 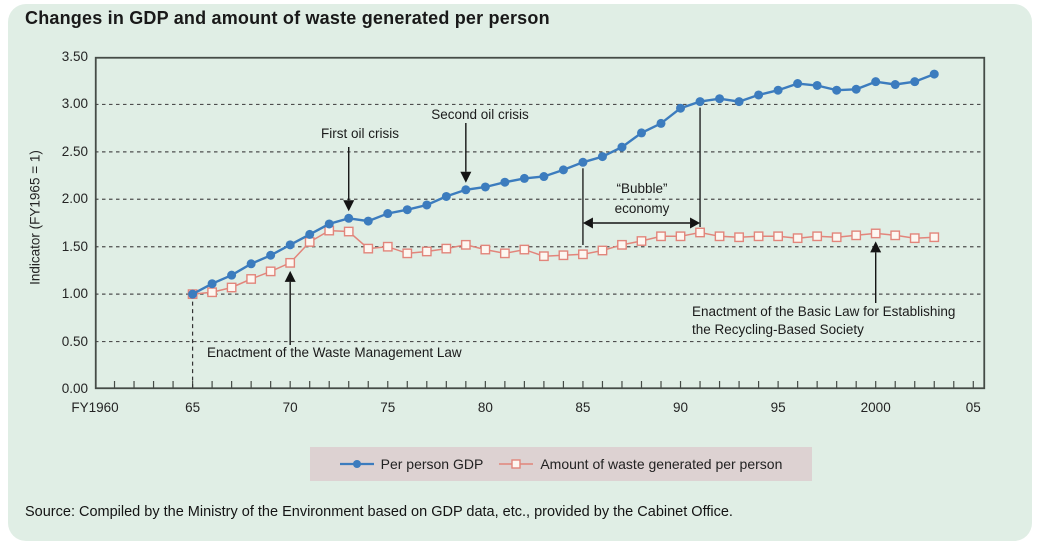 I want to click on y-axis-tick-label: 2.00, so click(x=74, y=199).